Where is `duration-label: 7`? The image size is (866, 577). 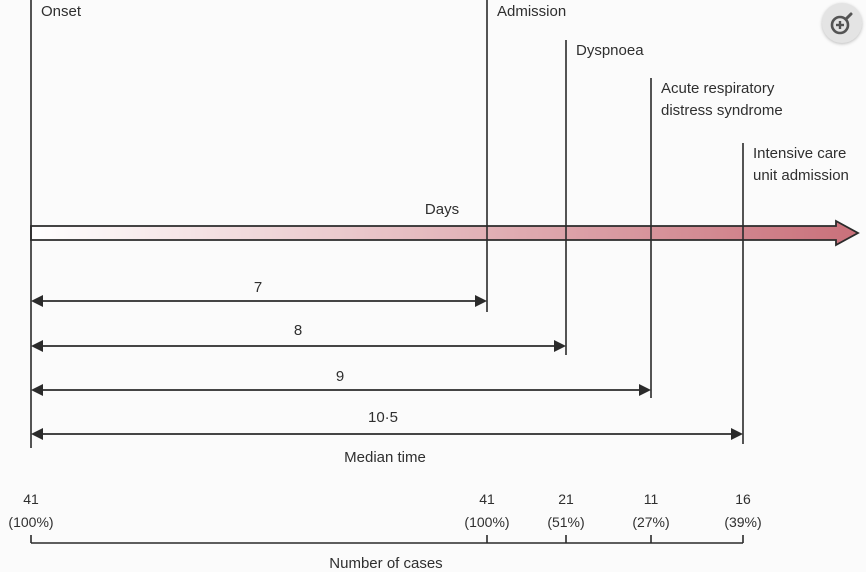
duration-label: 7 is located at coordinates (258, 287).